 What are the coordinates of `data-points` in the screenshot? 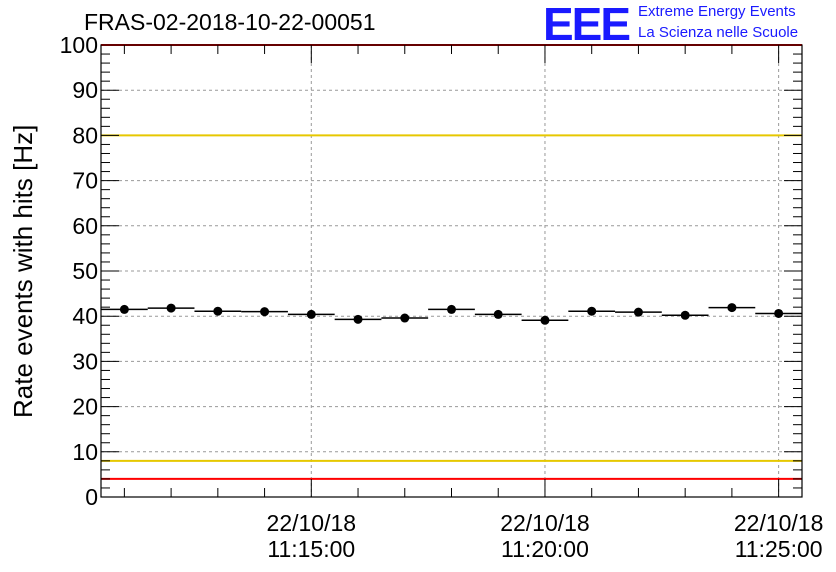 It's located at (451, 314).